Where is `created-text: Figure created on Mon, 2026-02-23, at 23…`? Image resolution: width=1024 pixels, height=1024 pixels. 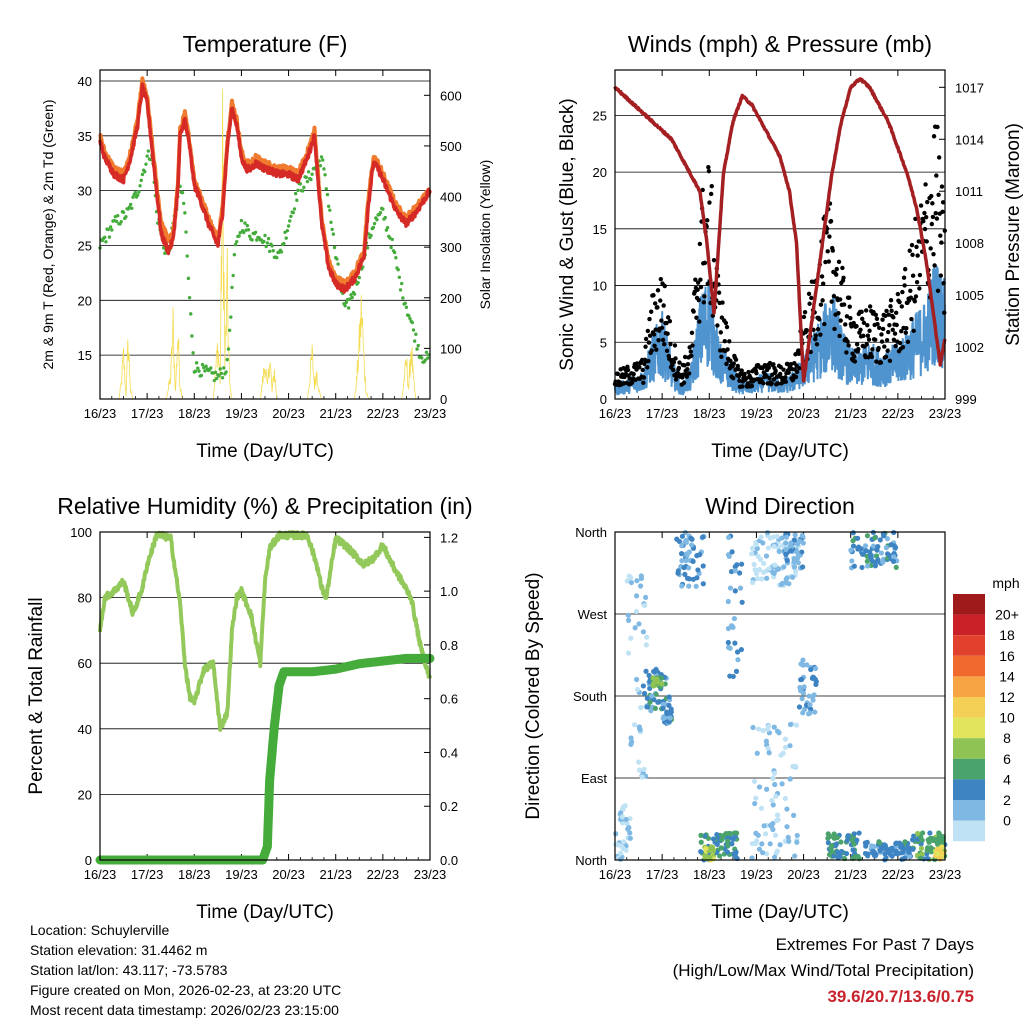 created-text: Figure created on Mon, 2026-02-23, at 23… is located at coordinates (186, 990).